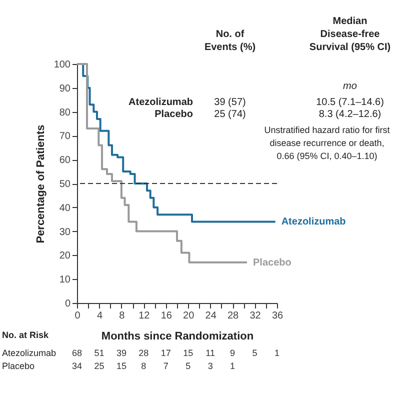  What do you see at coordinates (230, 114) in the screenshot?
I see `annotation: 25 (74)` at bounding box center [230, 114].